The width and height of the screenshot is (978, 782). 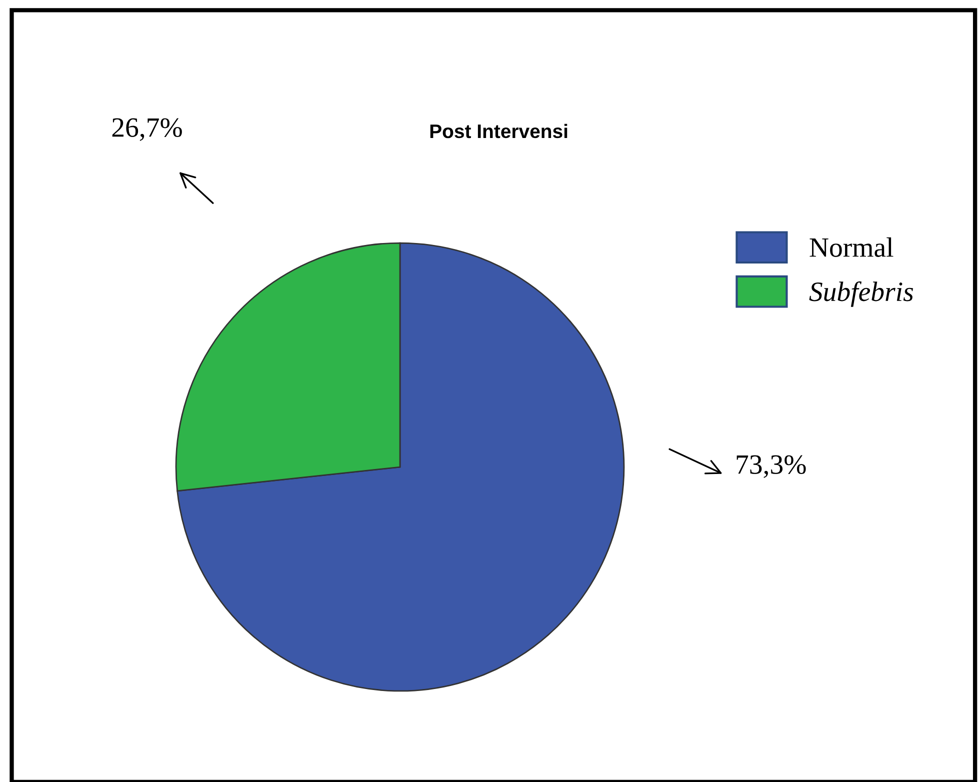 I want to click on data-label: 26,7%, so click(x=147, y=129).